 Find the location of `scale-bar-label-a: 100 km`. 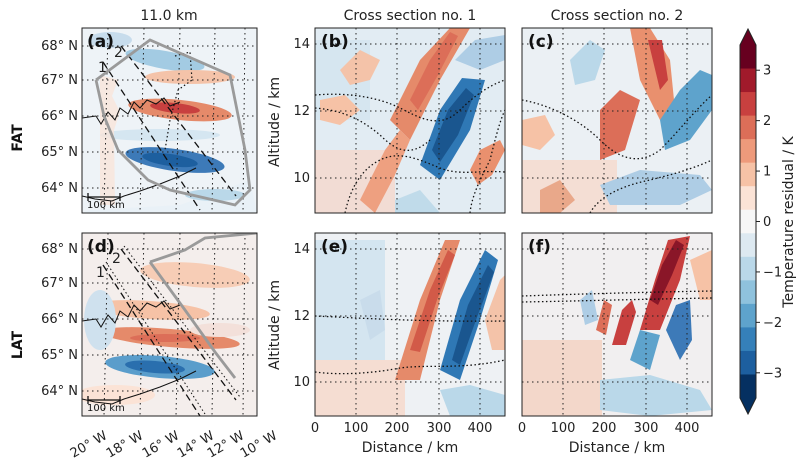

scale-bar-label-a: 100 km is located at coordinates (106, 205).